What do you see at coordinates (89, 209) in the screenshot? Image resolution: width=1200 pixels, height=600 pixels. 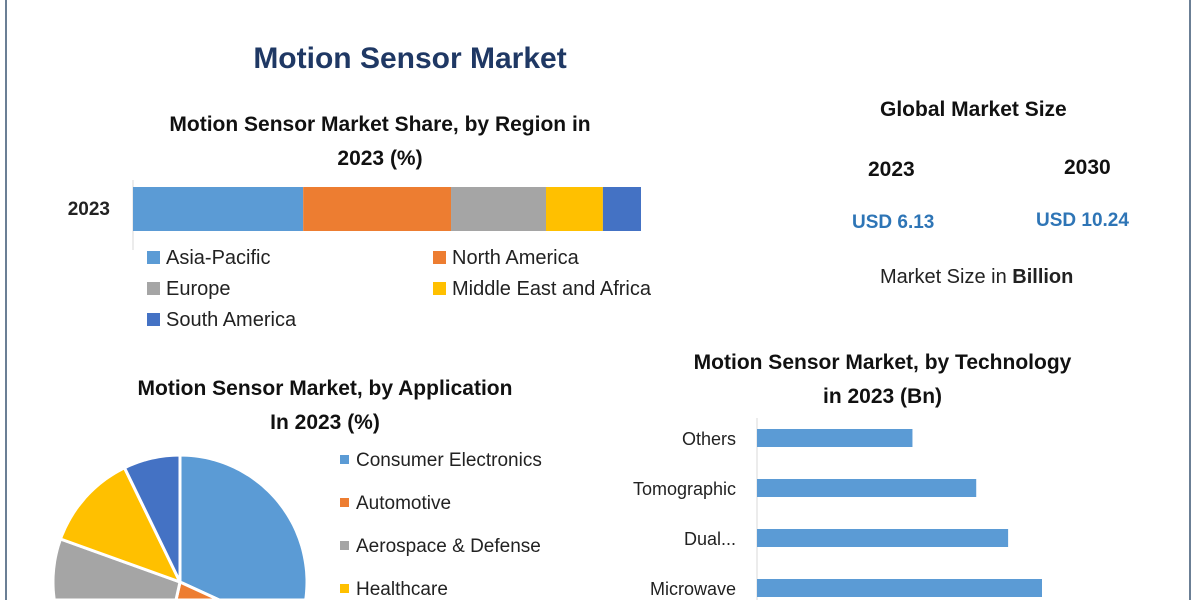 I see `category-label: 2023` at bounding box center [89, 209].